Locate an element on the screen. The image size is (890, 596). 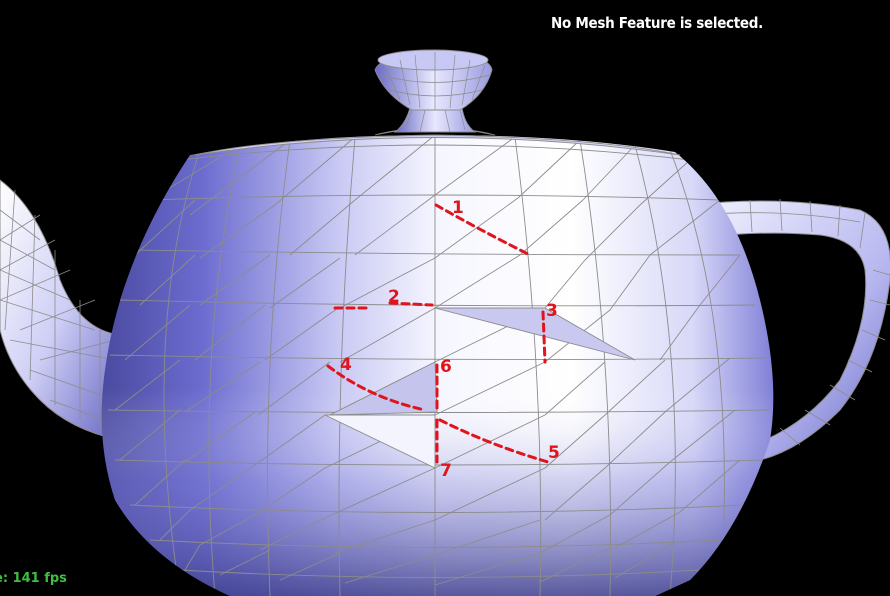
annotation-label-7: 7 is located at coordinates (446, 471).